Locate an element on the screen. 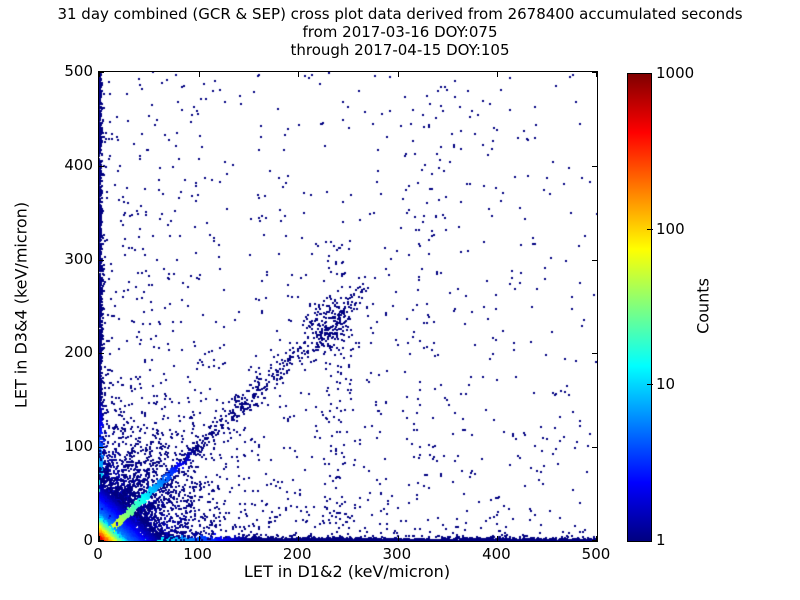 The width and height of the screenshot is (800, 600). chart-subtitle-from: from 2017-03-16 DOY:075 is located at coordinates (400, 32).